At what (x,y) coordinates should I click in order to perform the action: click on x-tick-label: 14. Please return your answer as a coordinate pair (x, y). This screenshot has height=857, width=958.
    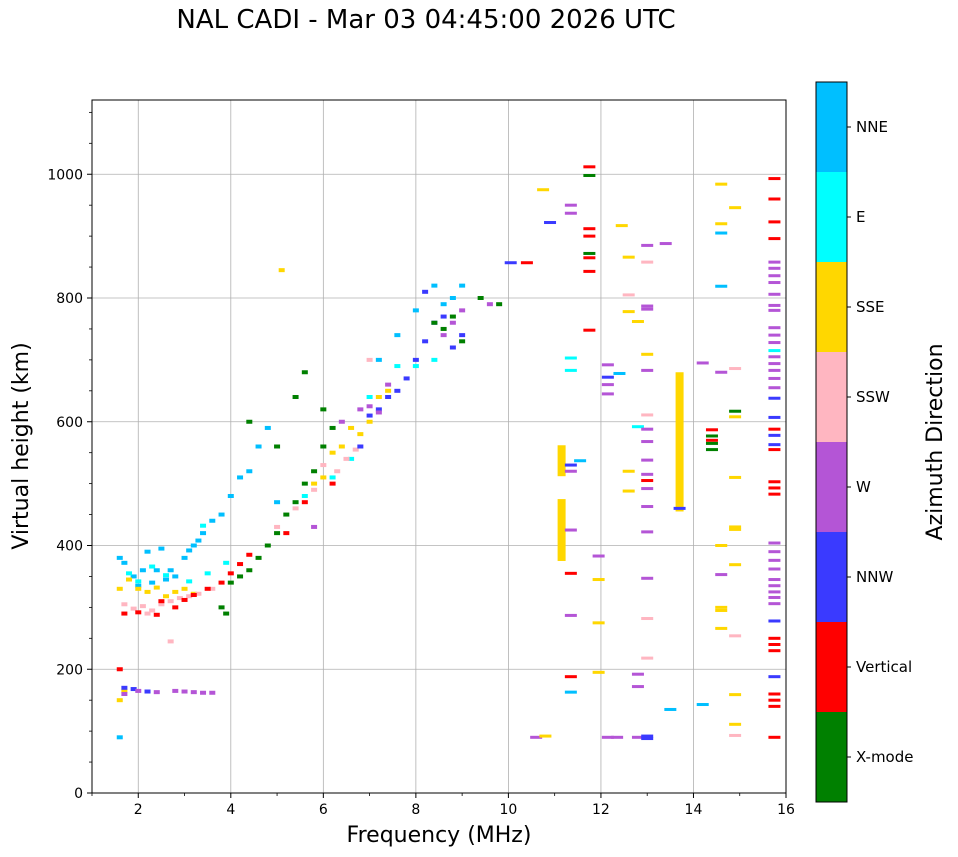
    Looking at the image, I should click on (694, 810).